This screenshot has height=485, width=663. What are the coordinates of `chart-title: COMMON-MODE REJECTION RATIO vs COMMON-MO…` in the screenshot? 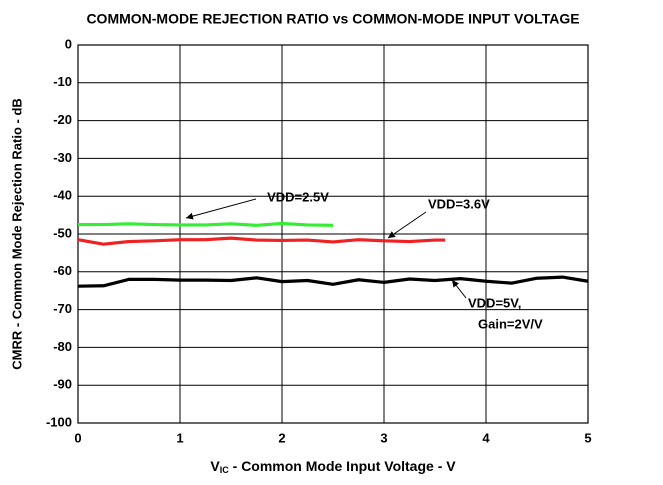 It's located at (332, 19).